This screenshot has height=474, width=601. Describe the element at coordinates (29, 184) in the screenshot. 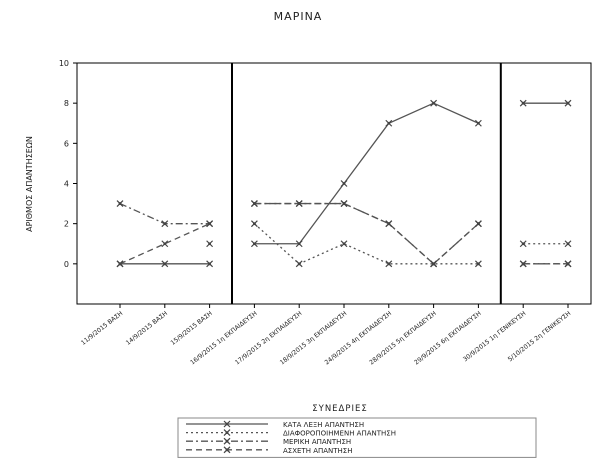

I see `y-axis-label: ΑΡΙΘΜΟΣ ΑΠΑΝΤΗΣΕΩΝ` at that location.